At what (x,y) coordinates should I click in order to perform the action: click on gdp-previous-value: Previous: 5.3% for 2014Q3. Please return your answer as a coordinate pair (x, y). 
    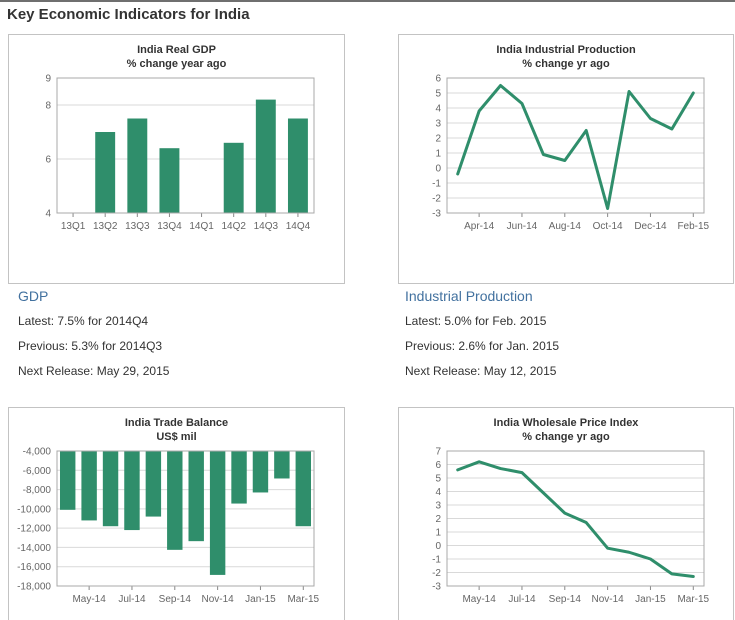
    Looking at the image, I should click on (90, 346).